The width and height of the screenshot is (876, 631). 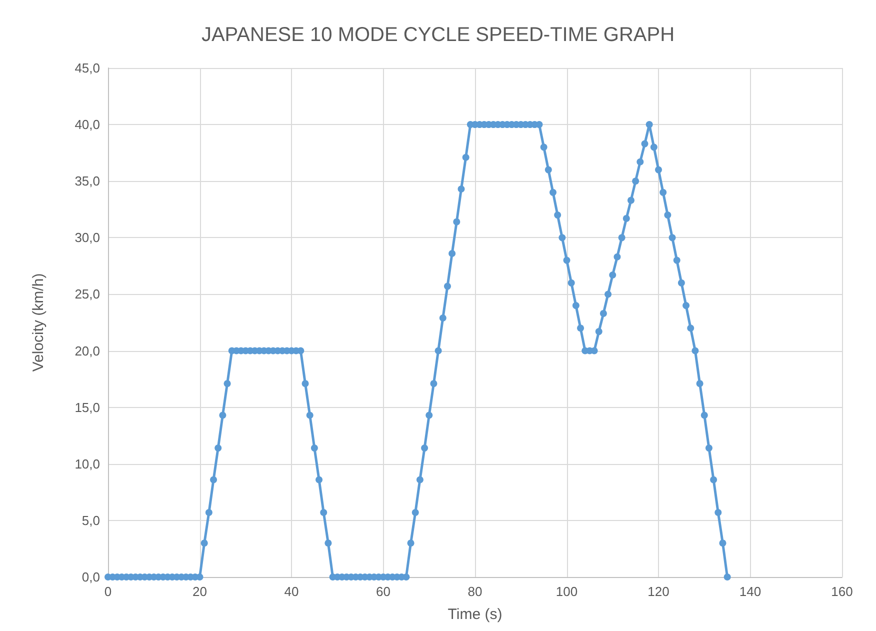 I want to click on y-tick-label: 0,0, so click(x=91, y=577).